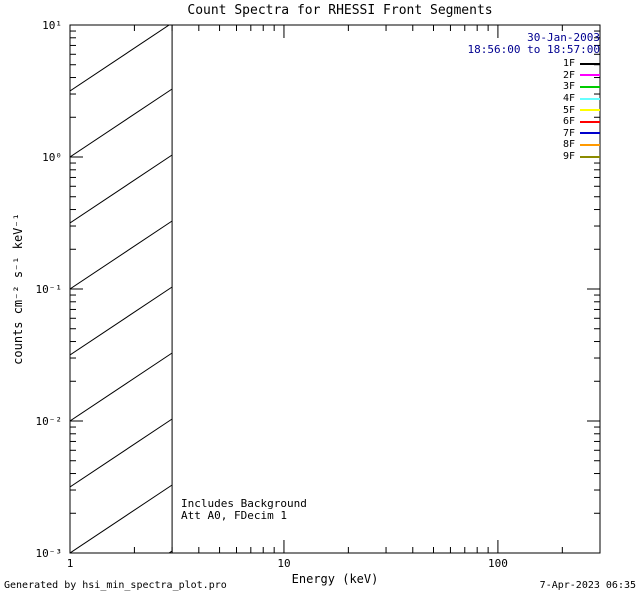 The height and width of the screenshot is (600, 640). I want to click on annotation-attenuator-decimation: Att A0, FDecim 1, so click(234, 515).